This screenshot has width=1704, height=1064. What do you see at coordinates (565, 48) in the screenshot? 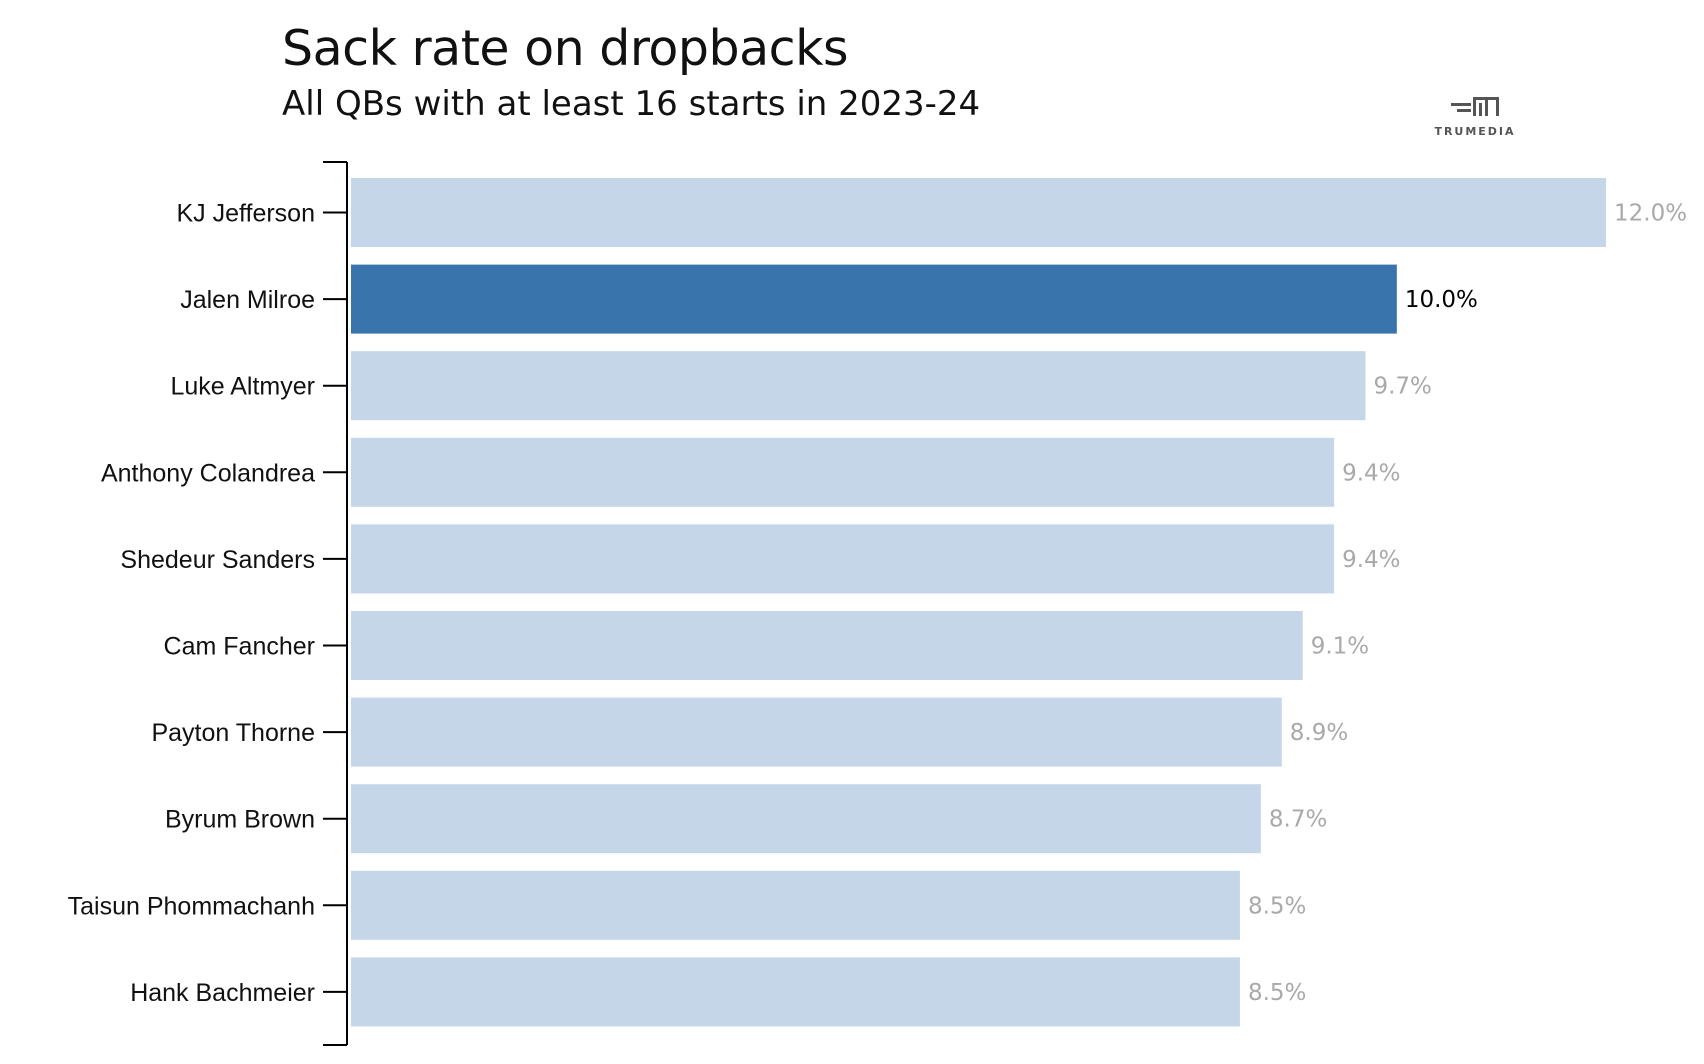
I see `chart-title: Sack rate on dropbacks` at bounding box center [565, 48].